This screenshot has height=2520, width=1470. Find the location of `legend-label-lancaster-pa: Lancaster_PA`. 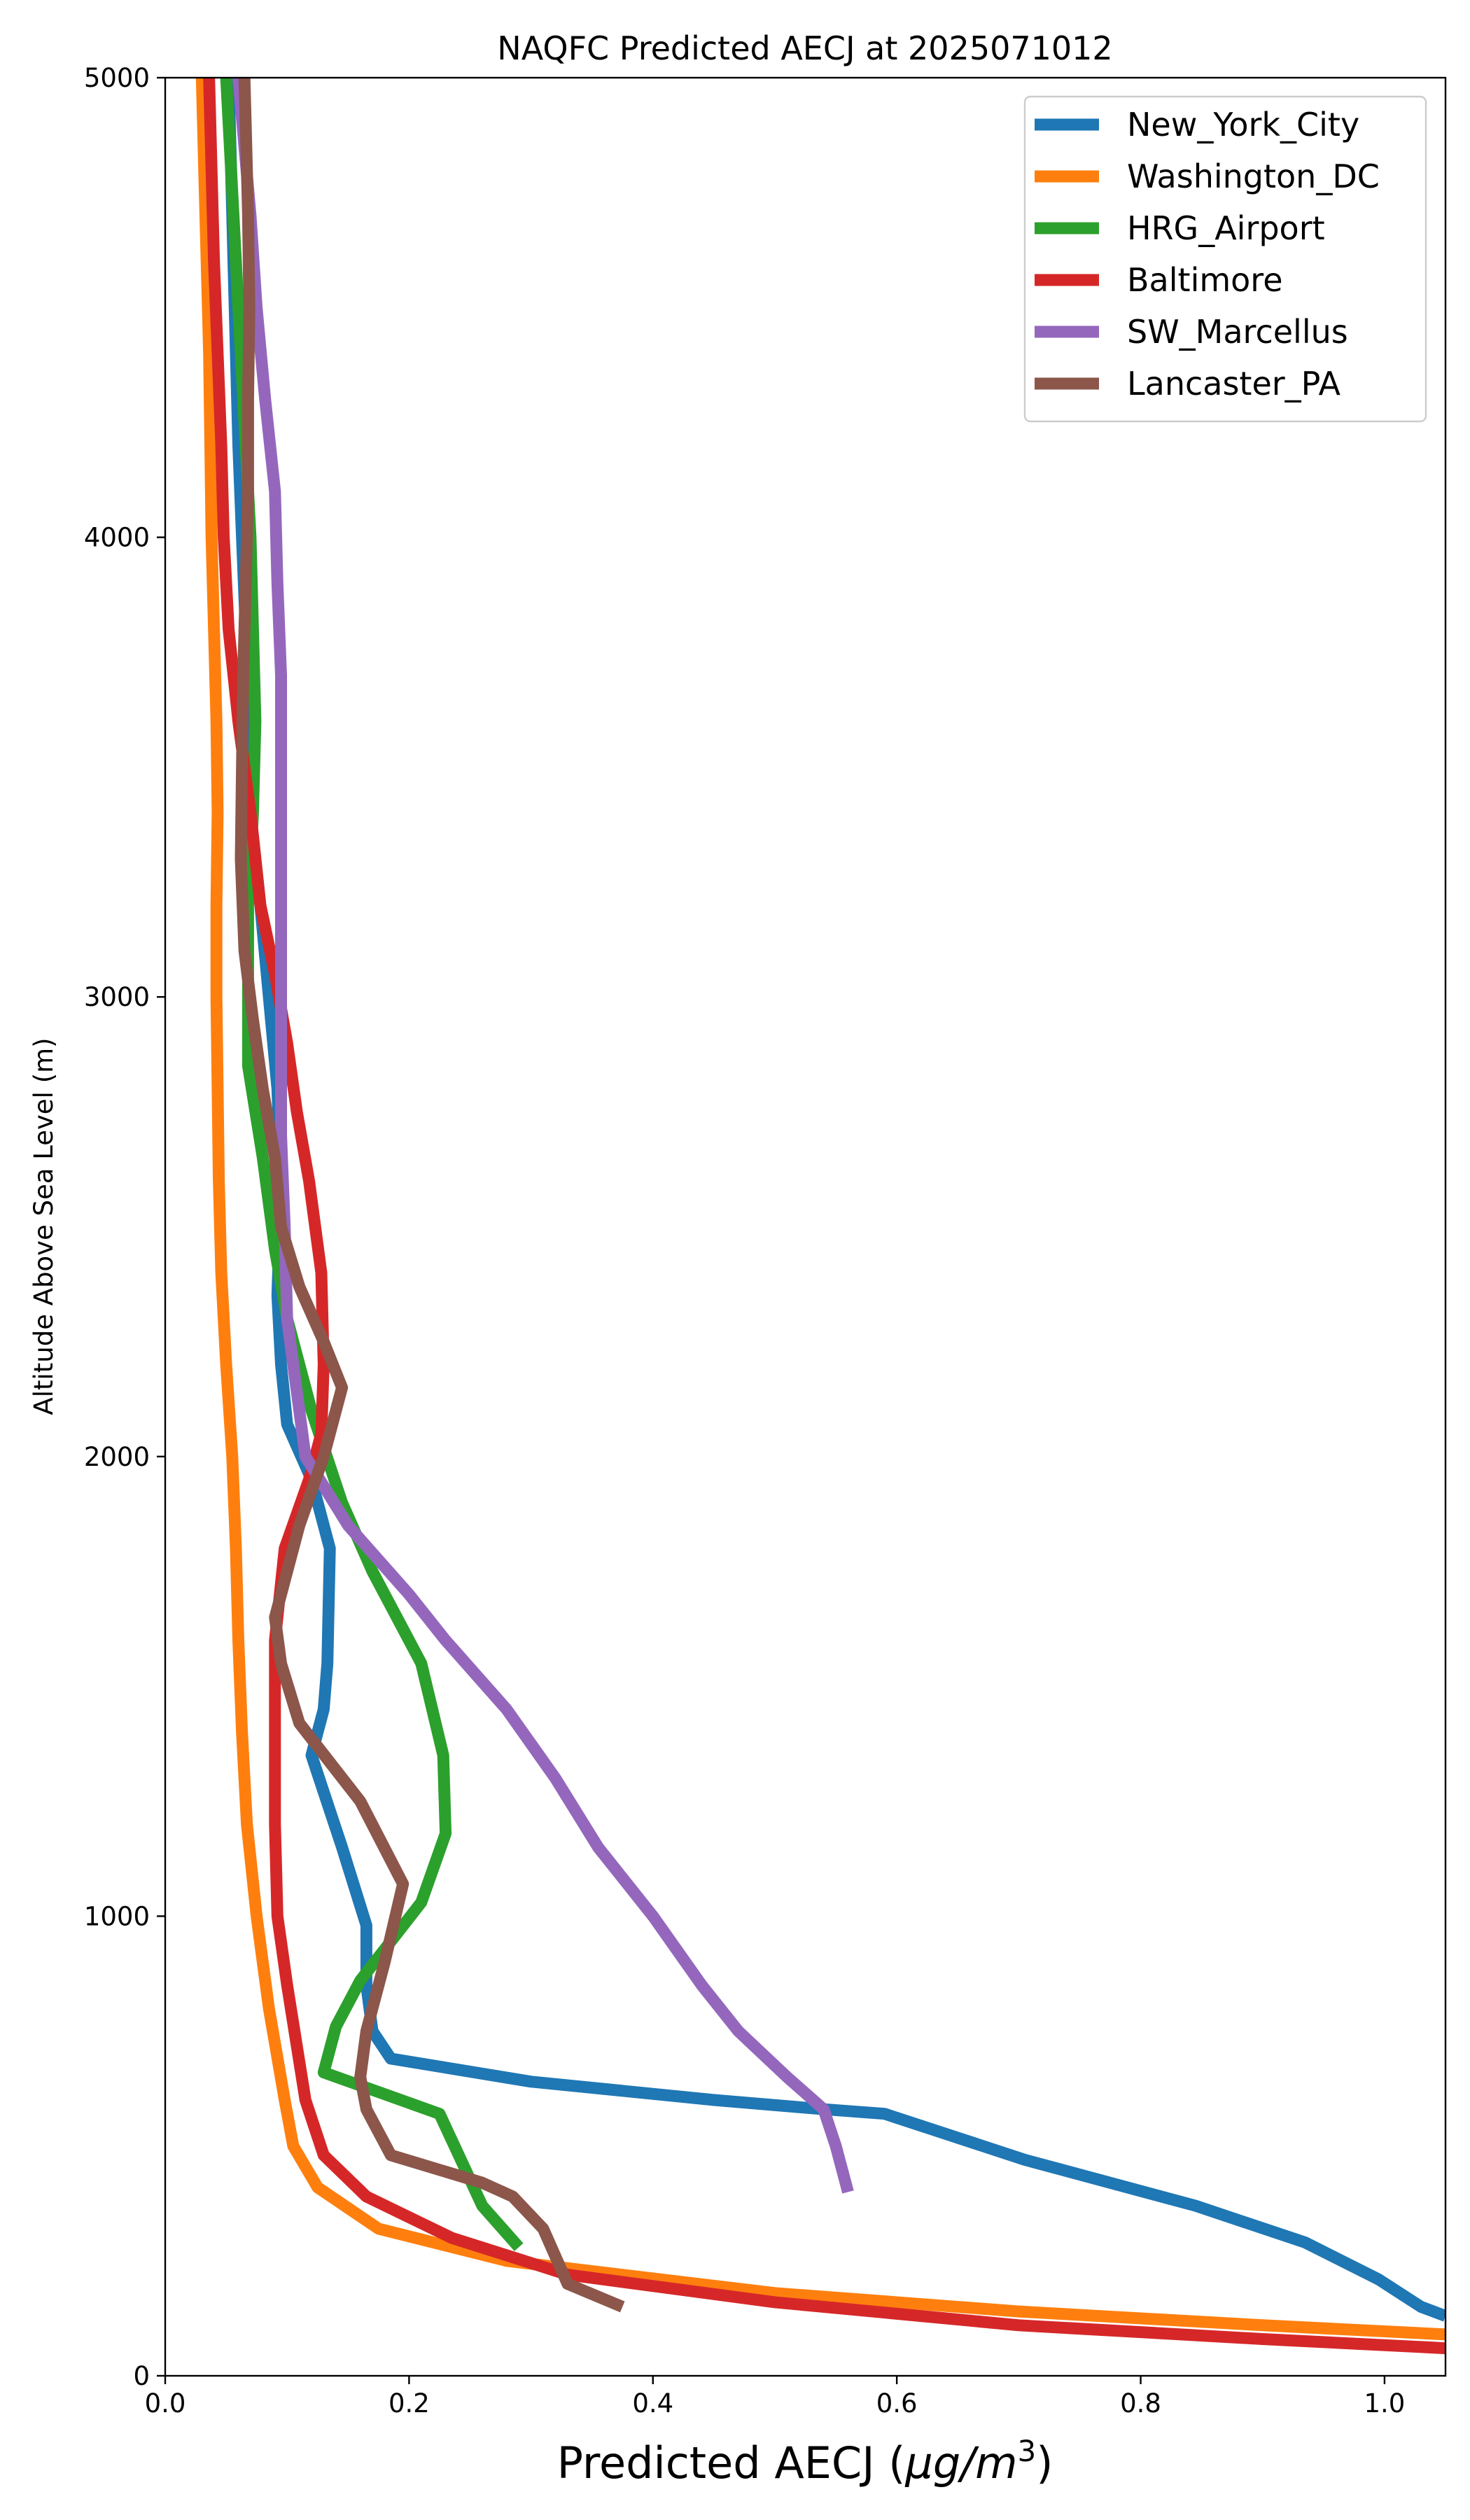

legend-label-lancaster-pa: Lancaster_PA is located at coordinates (1233, 383).